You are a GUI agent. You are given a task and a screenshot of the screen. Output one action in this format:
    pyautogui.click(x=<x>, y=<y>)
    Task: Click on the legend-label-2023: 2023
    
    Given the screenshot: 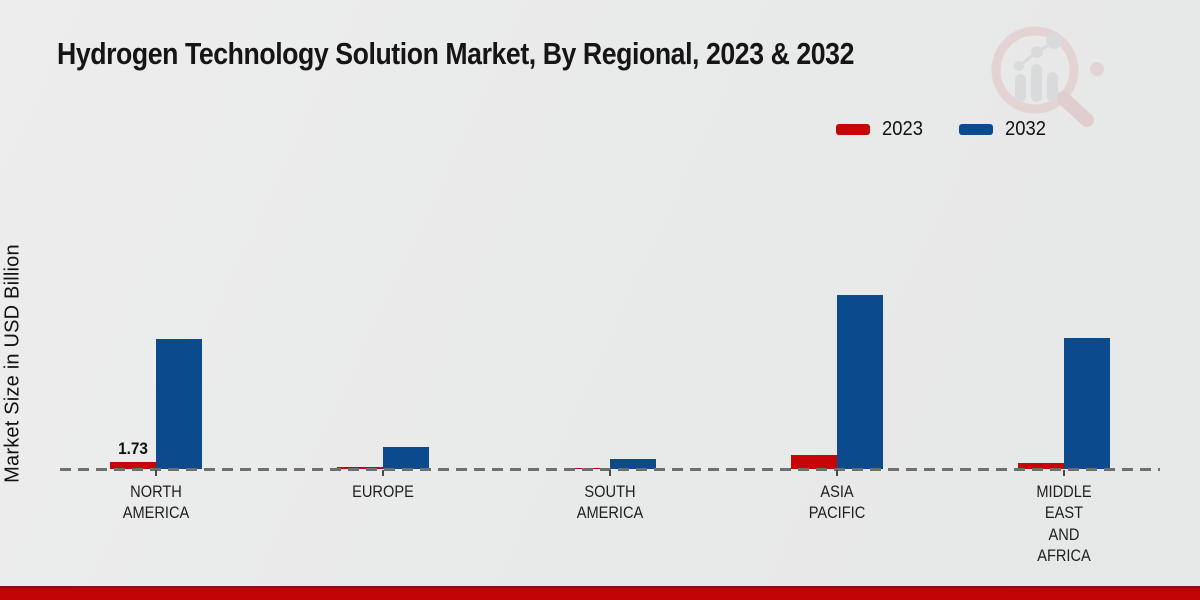 What is the action you would take?
    pyautogui.click(x=902, y=129)
    